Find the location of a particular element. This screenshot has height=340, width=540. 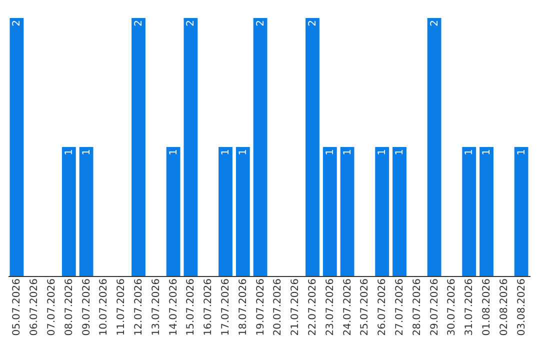

x-tick-label: 19.07.2026 is located at coordinates (260, 307).